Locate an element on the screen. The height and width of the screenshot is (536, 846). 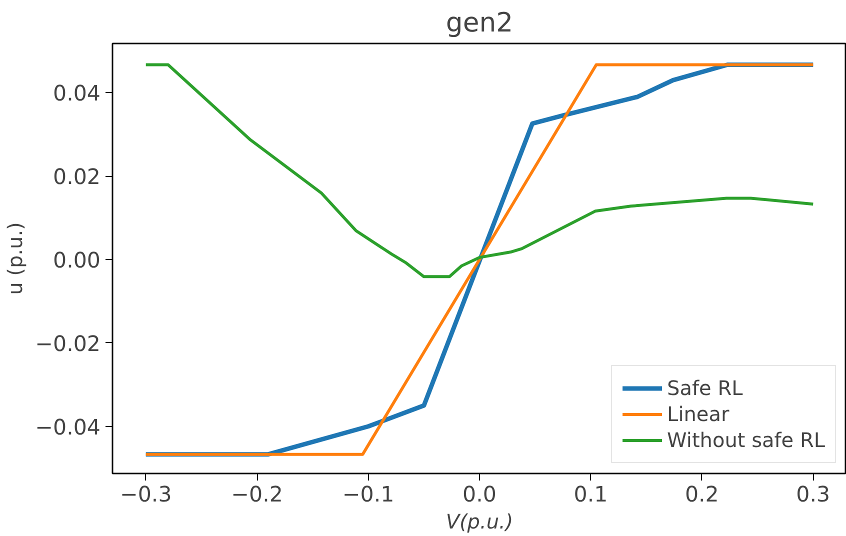
y-tick-label: 0.04 is located at coordinates (77, 94).